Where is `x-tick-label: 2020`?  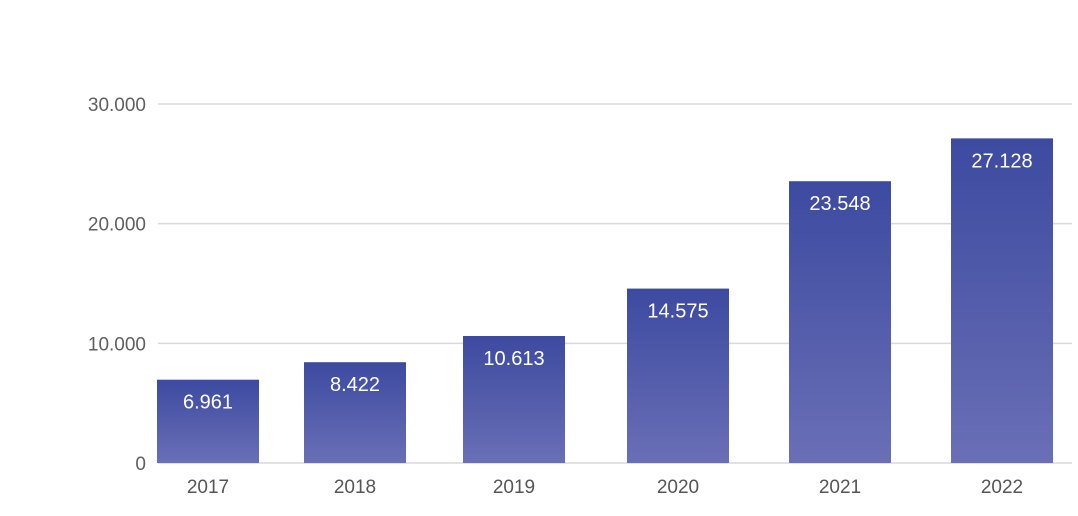 x-tick-label: 2020 is located at coordinates (678, 487).